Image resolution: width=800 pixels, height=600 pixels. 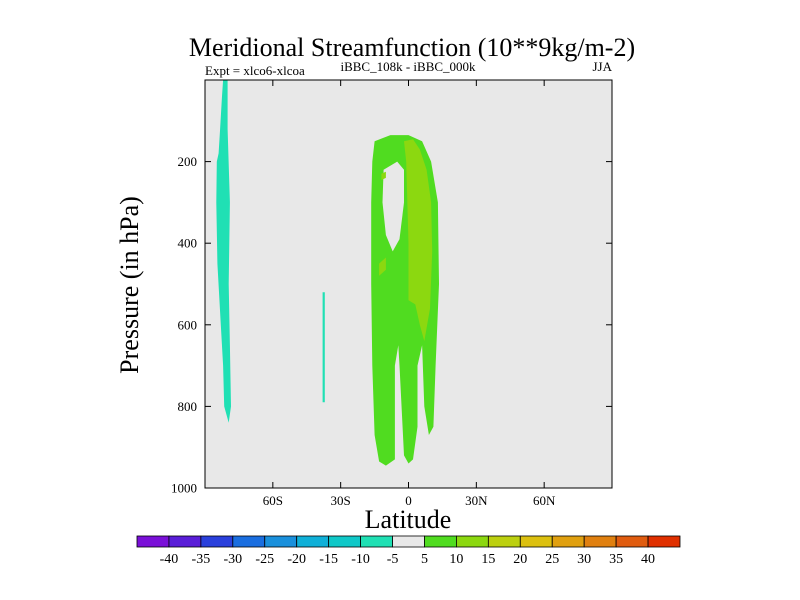 I want to click on subtitle-right: JJA, so click(x=602, y=66).